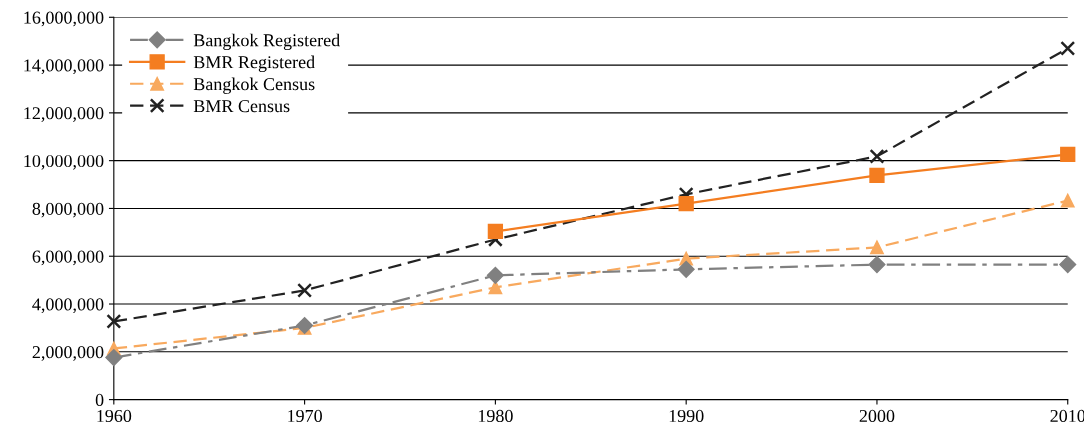  Describe the element at coordinates (68, 353) in the screenshot. I see `y-tick-label: 2,000,000` at that location.